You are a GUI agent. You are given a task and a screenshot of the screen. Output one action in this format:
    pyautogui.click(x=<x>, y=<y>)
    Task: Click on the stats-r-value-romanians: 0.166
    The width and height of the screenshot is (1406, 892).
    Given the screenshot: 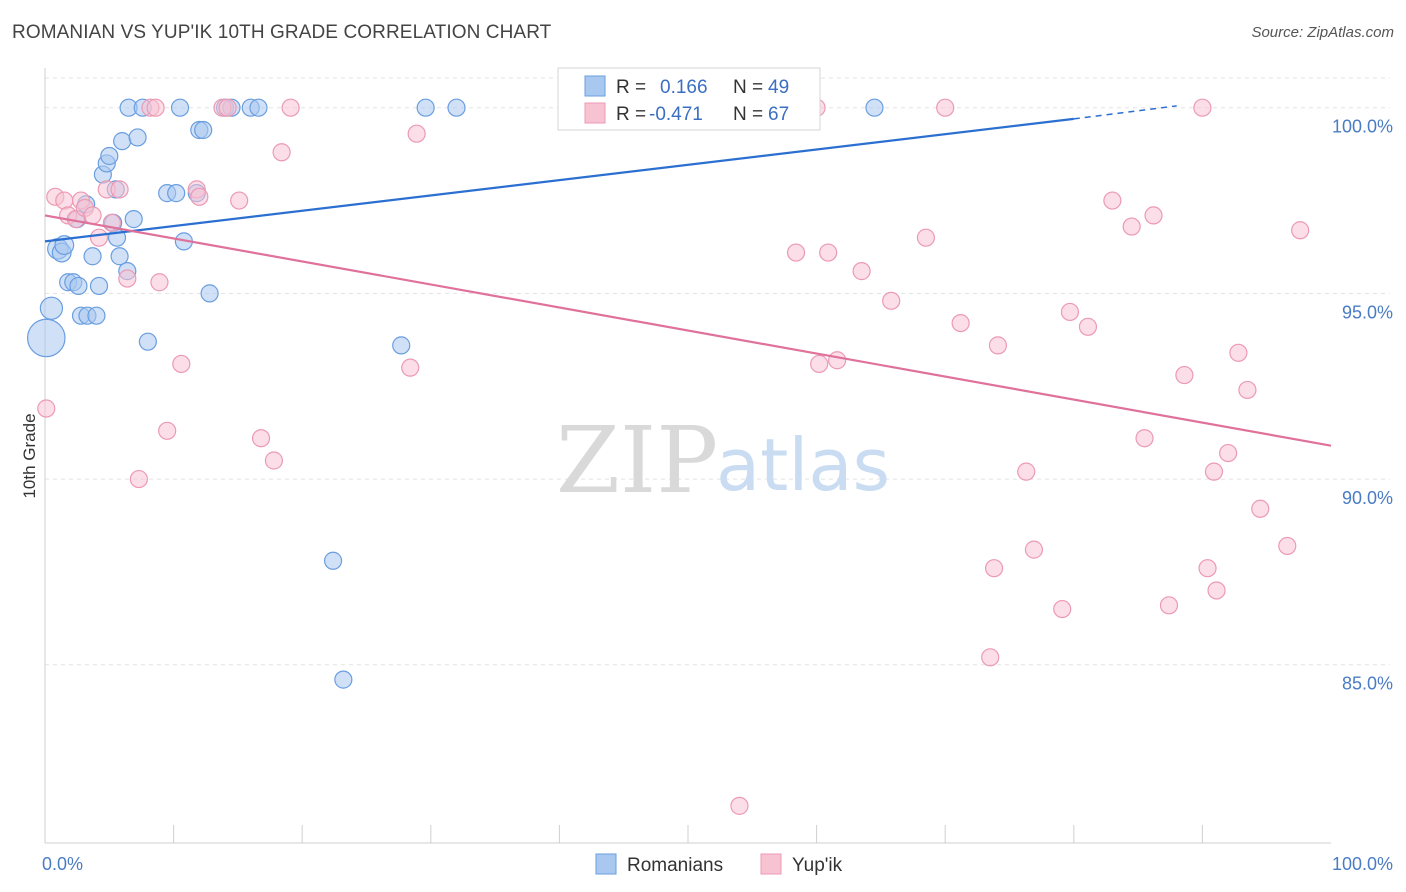 What is the action you would take?
    pyautogui.click(x=684, y=87)
    